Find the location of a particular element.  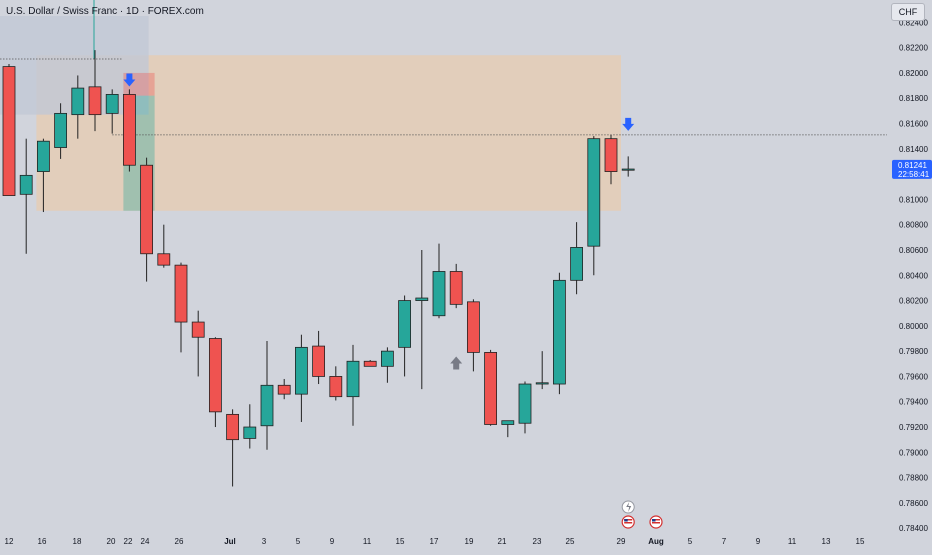

time-tick-label: 29 is located at coordinates (621, 541).